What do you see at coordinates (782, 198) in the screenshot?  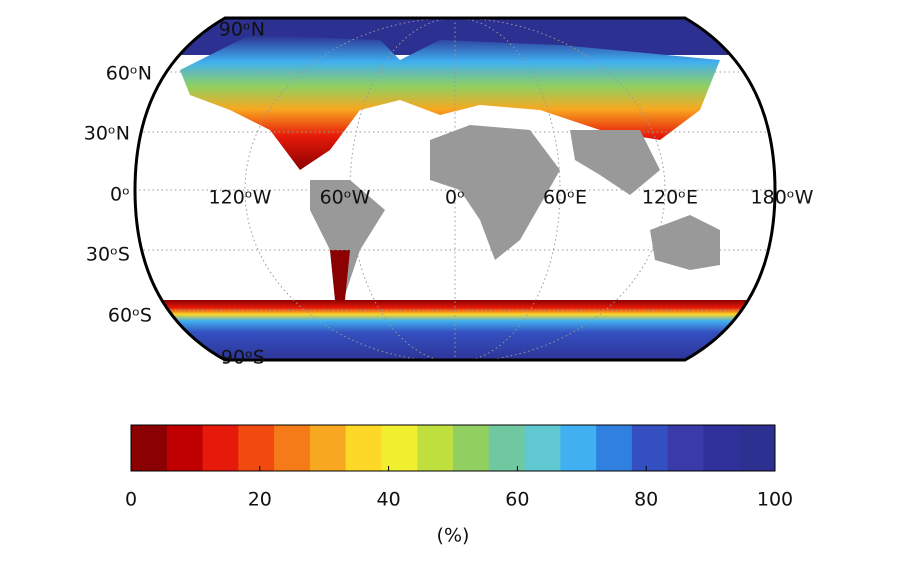 I see `lon-label: 180ᵒW` at bounding box center [782, 198].